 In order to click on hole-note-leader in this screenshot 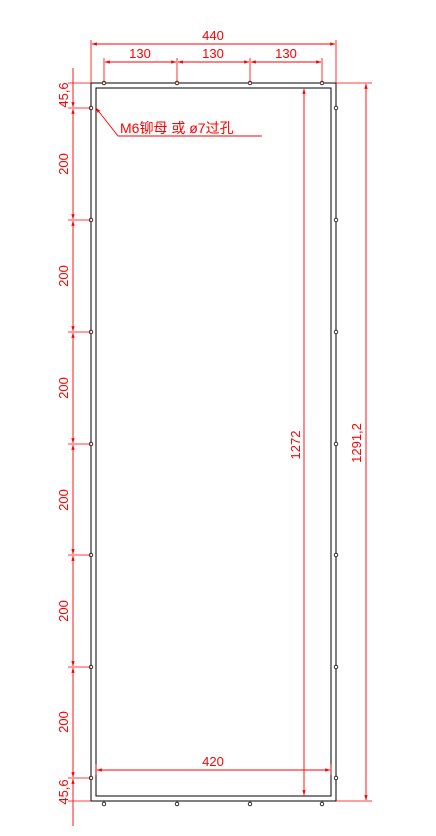, I will do `click(178, 122)`.